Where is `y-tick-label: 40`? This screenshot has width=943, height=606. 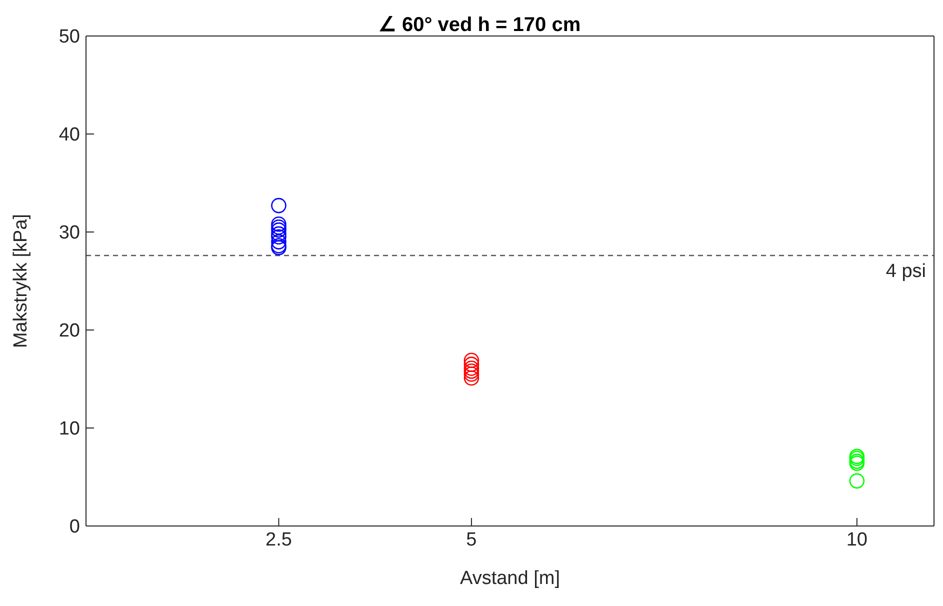 y-tick-label: 40 is located at coordinates (69, 135).